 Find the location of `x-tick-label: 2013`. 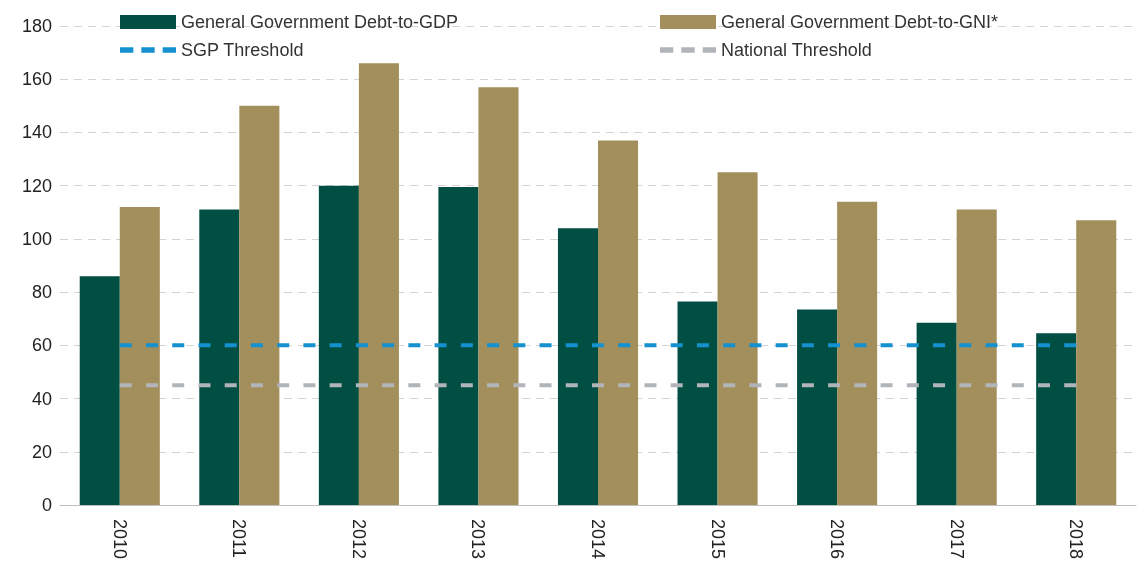

x-tick-label: 2013 is located at coordinates (478, 539).